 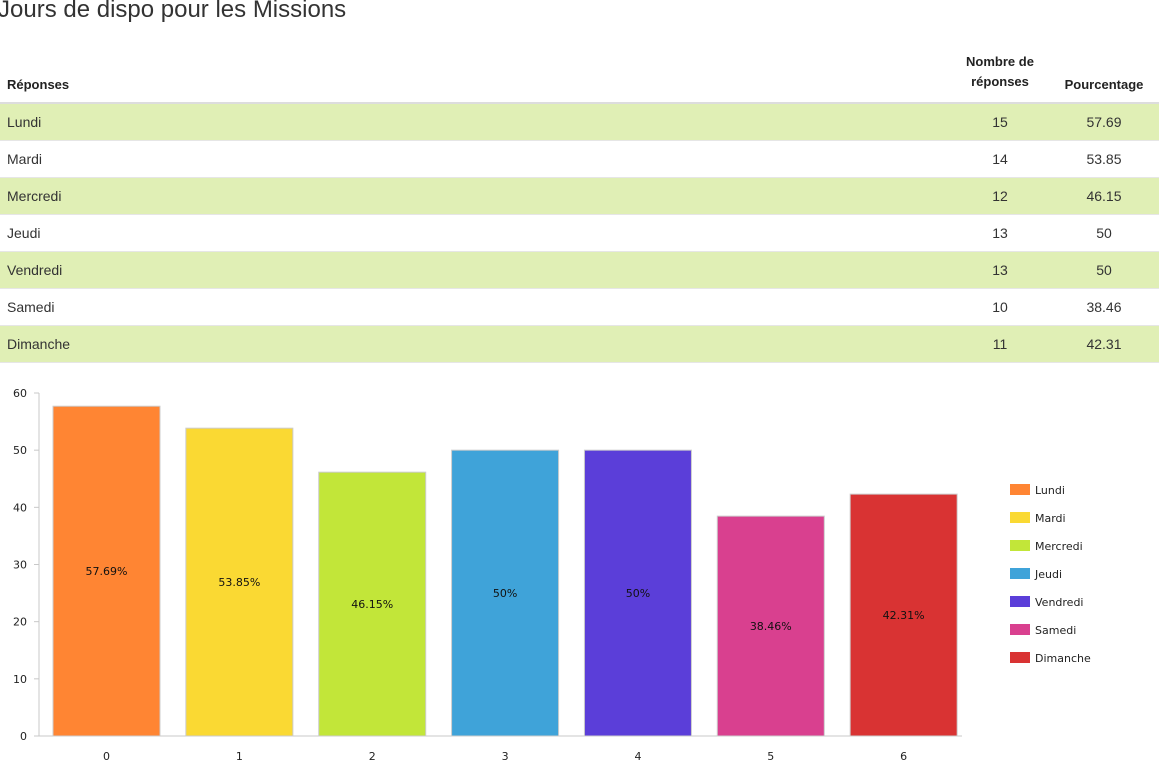 I want to click on legend-label: Mardi, so click(x=1050, y=518).